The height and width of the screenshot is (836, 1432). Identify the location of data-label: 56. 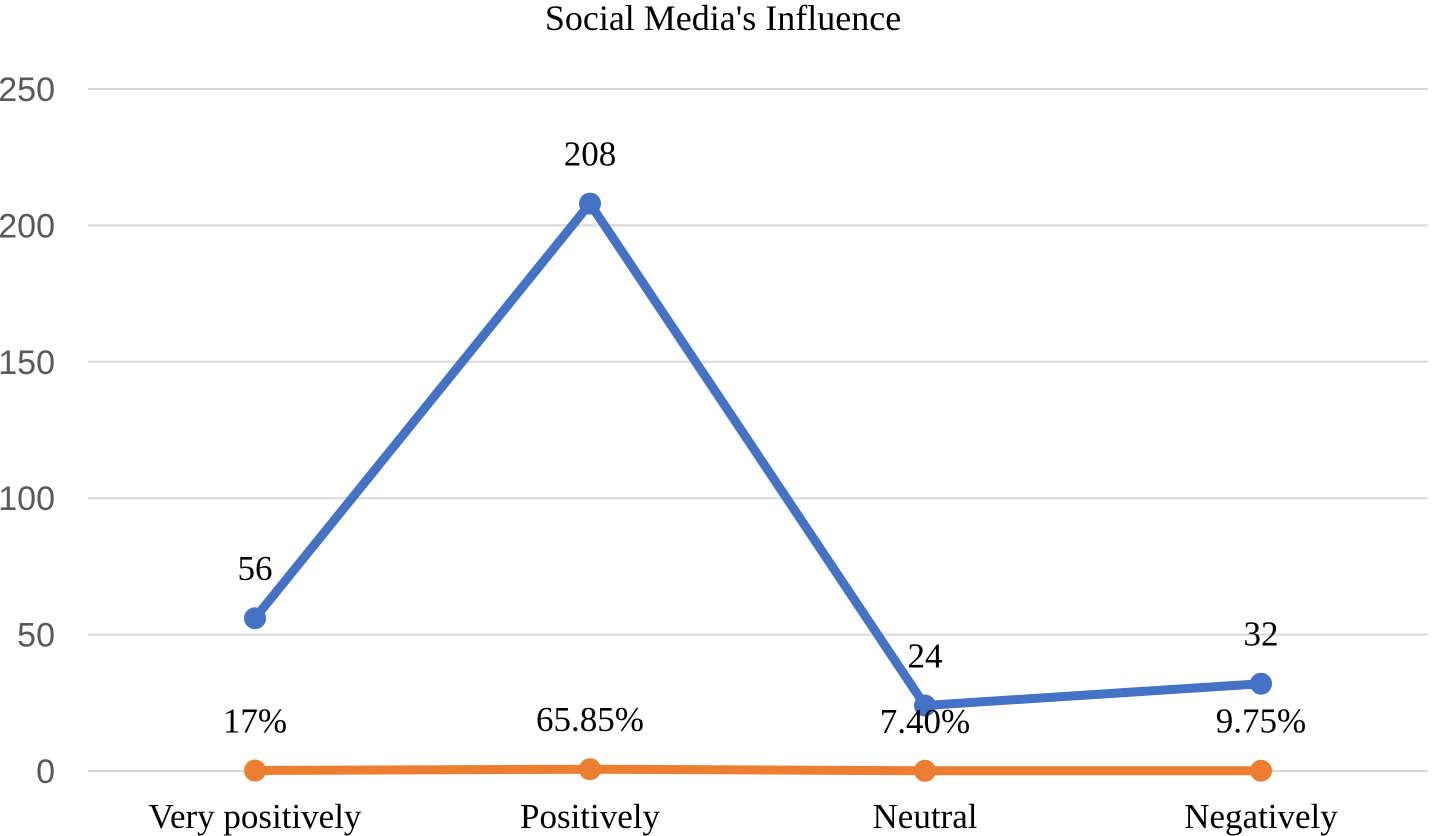
(255, 568).